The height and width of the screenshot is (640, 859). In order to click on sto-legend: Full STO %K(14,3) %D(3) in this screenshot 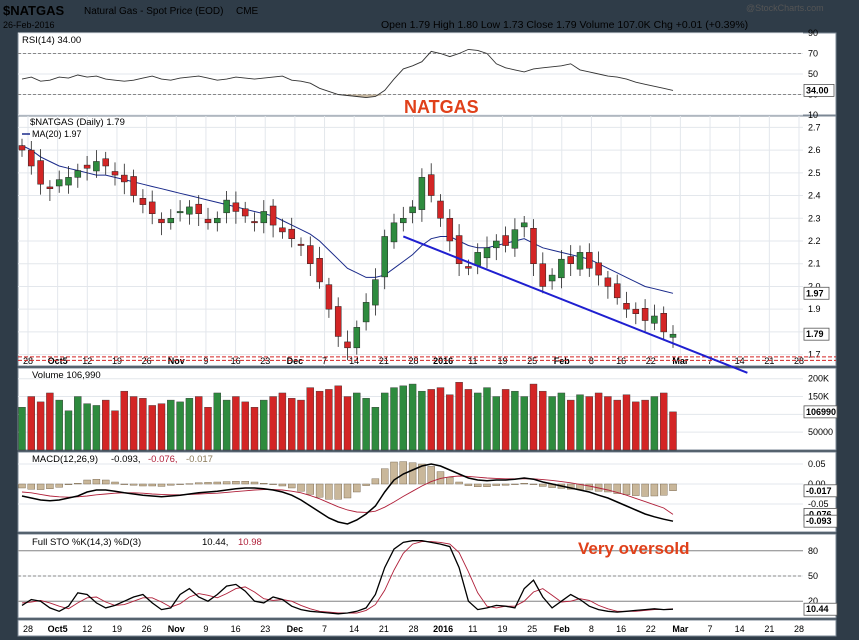, I will do `click(86, 542)`.